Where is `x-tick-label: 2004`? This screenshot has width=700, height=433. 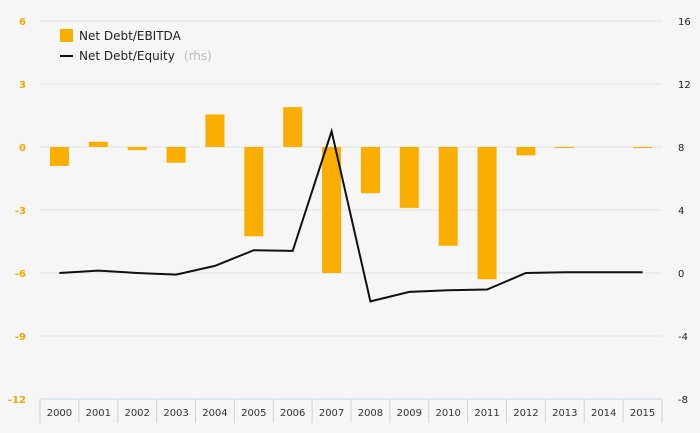
x-tick-label: 2004 is located at coordinates (214, 413).